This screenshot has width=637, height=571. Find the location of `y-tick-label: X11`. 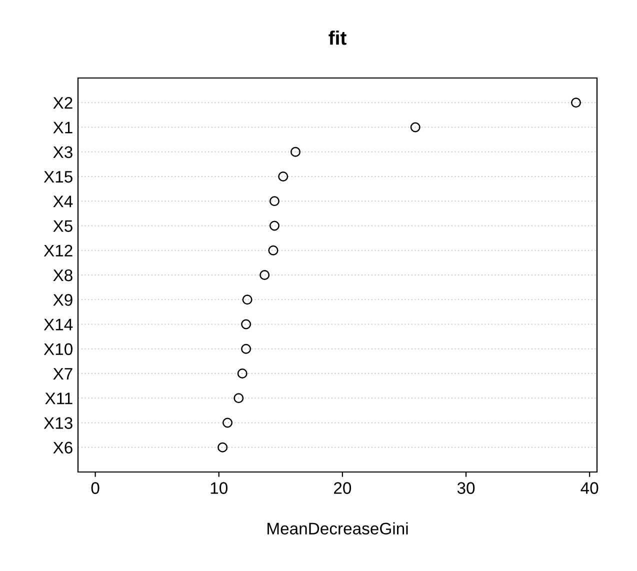

y-tick-label: X11 is located at coordinates (58, 398).